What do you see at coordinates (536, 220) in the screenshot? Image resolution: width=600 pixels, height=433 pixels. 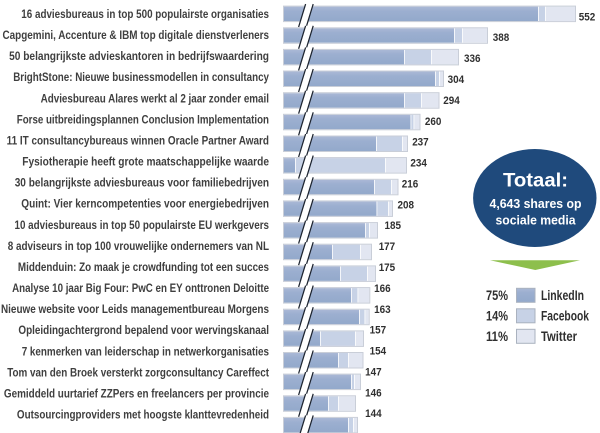 I see `svg-text: sociale media` at bounding box center [536, 220].